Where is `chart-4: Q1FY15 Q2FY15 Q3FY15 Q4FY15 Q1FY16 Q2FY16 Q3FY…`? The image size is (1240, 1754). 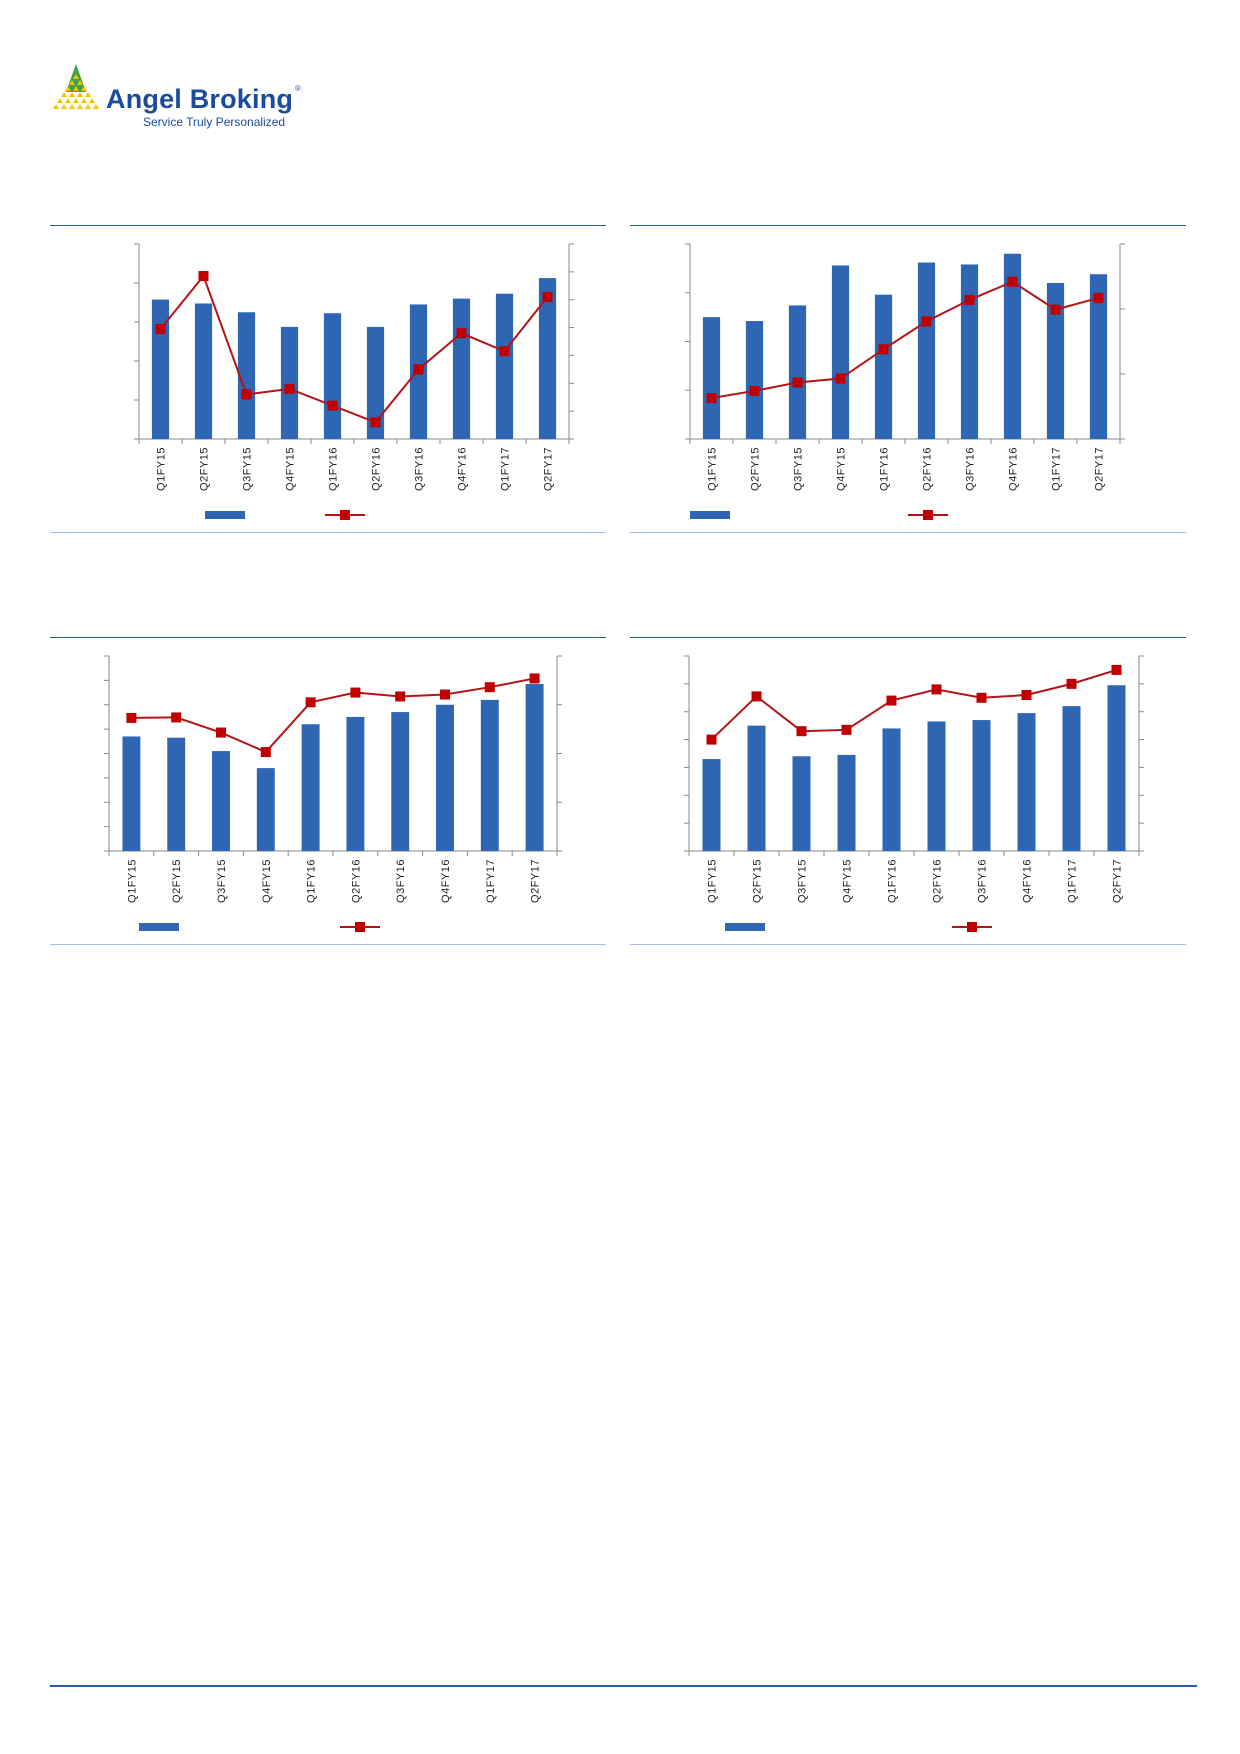 chart-4: Q1FY15 Q2FY15 Q3FY15 Q4FY15 Q1FY16 Q2FY16 Q3FY… is located at coordinates (914, 793).